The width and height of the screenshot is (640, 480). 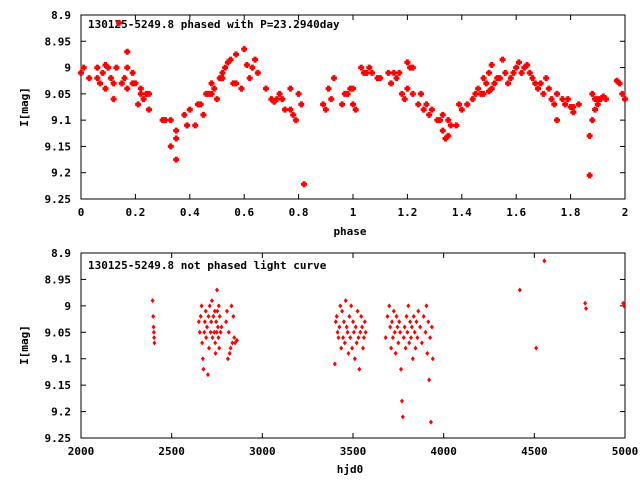 What do you see at coordinates (61, 412) in the screenshot?
I see `y-tick-label: 9.2` at bounding box center [61, 412].